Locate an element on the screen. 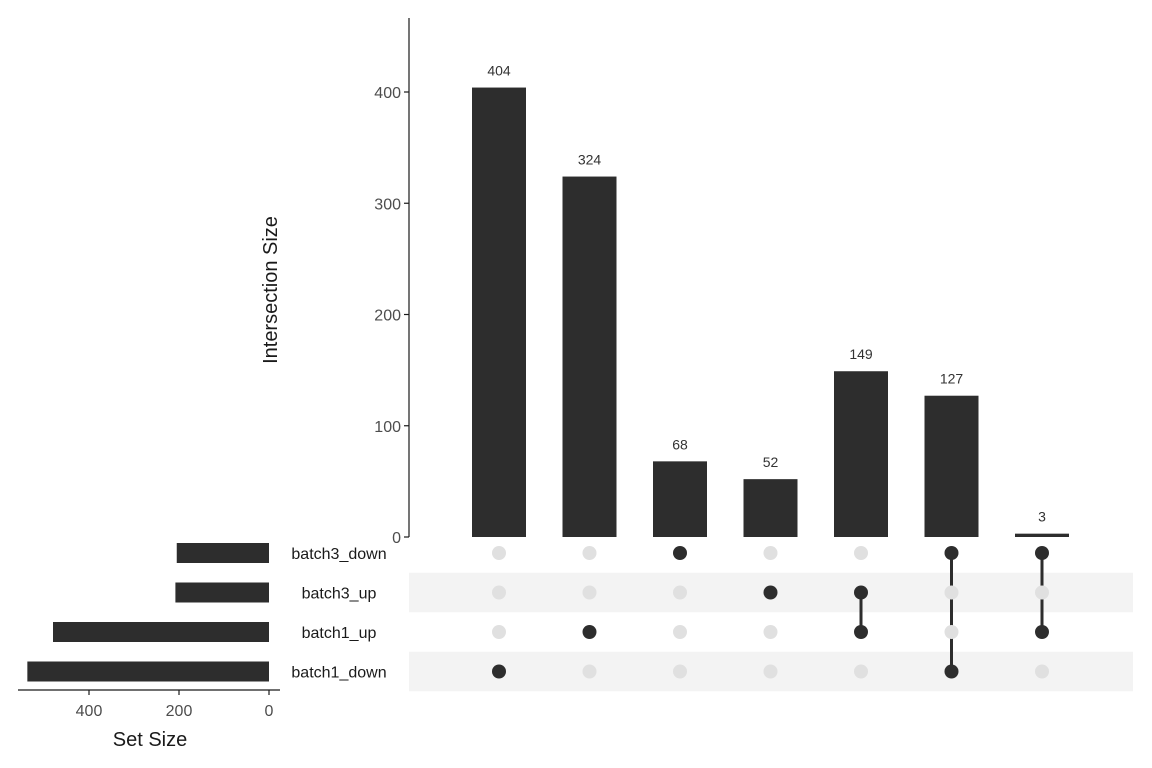 The width and height of the screenshot is (1152, 768). y-tick-label: 200 is located at coordinates (387, 316).